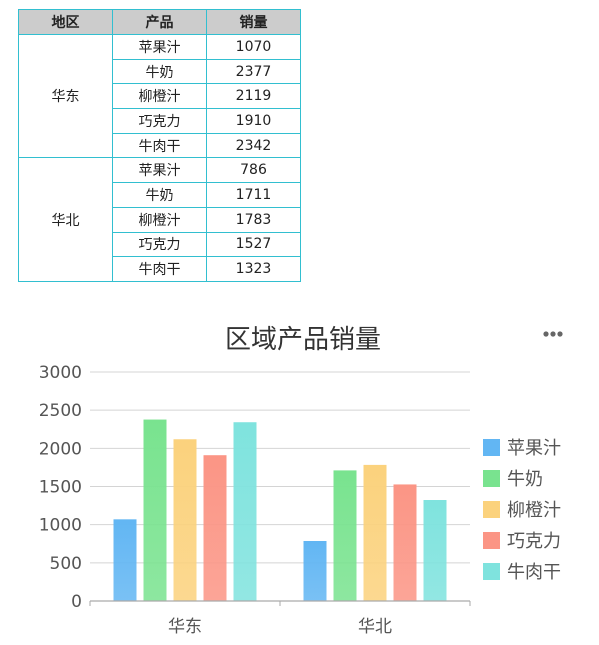 This screenshot has width=599, height=645. I want to click on sales-cell: 2342, so click(253, 145).